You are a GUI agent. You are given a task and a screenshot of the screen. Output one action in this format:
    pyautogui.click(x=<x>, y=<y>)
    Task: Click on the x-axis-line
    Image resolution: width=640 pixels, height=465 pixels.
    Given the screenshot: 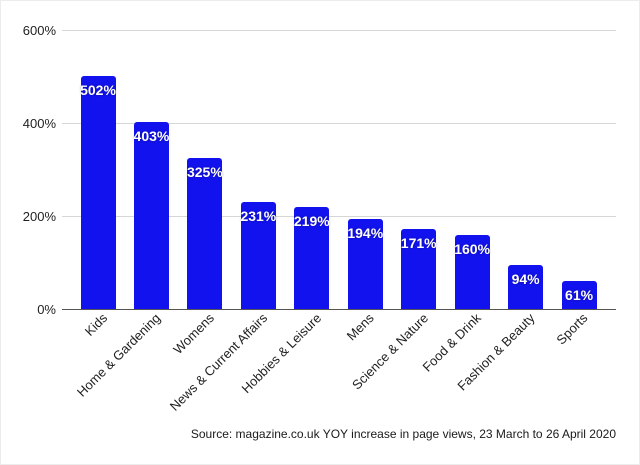 What is the action you would take?
    pyautogui.click(x=339, y=309)
    